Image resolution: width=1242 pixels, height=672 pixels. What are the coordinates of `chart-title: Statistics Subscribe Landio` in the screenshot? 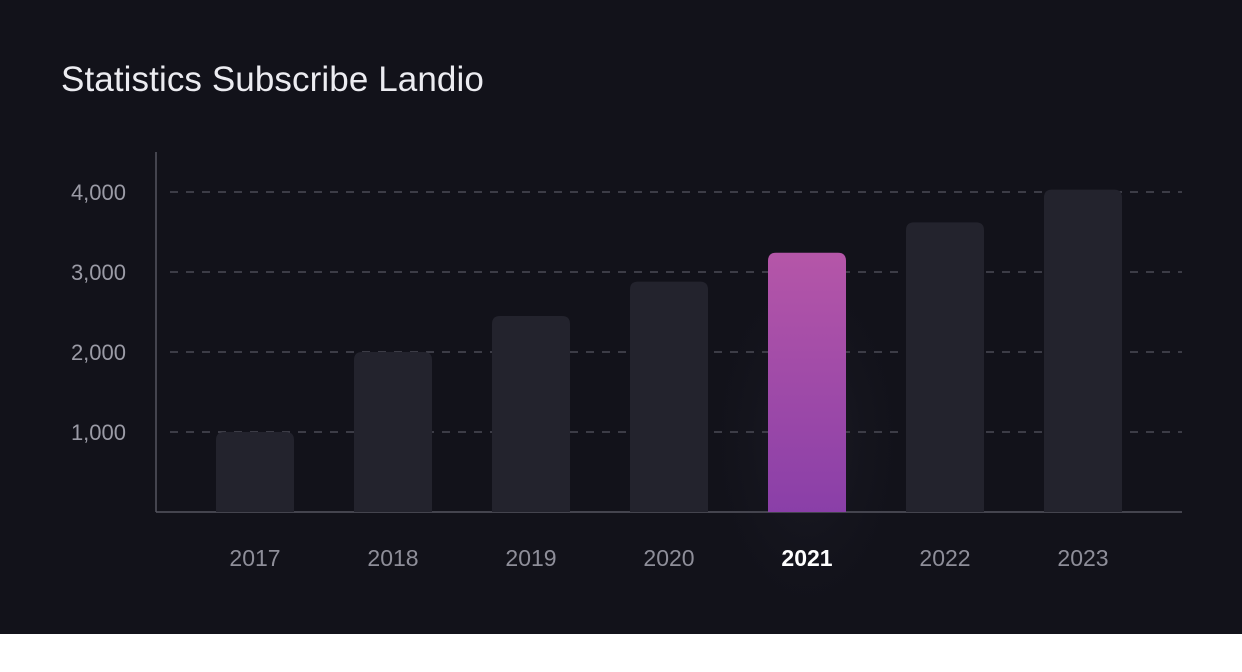 It's located at (272, 79).